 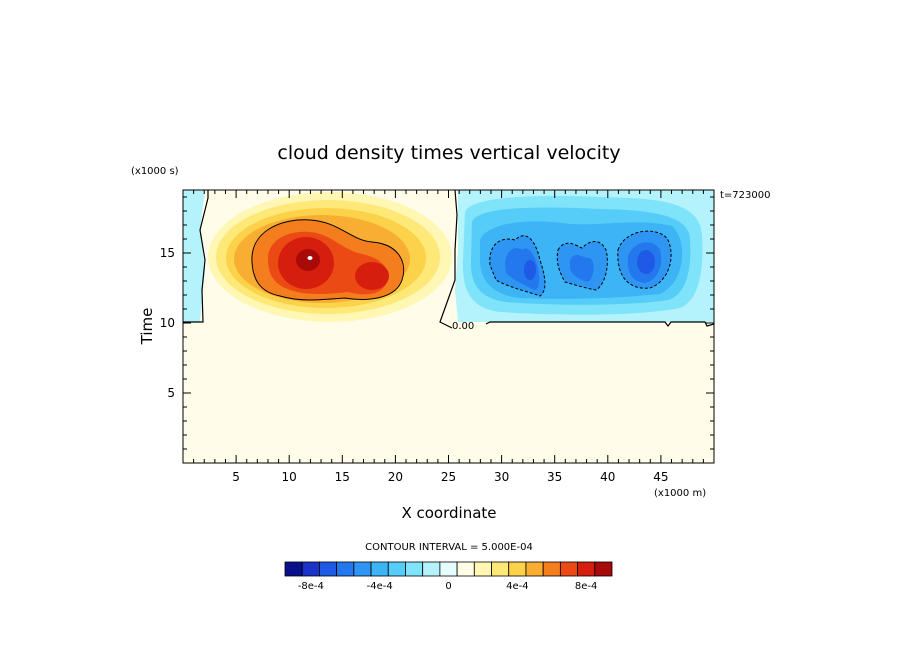 I want to click on colorbar-tick-label: -4e-4, so click(x=380, y=586).